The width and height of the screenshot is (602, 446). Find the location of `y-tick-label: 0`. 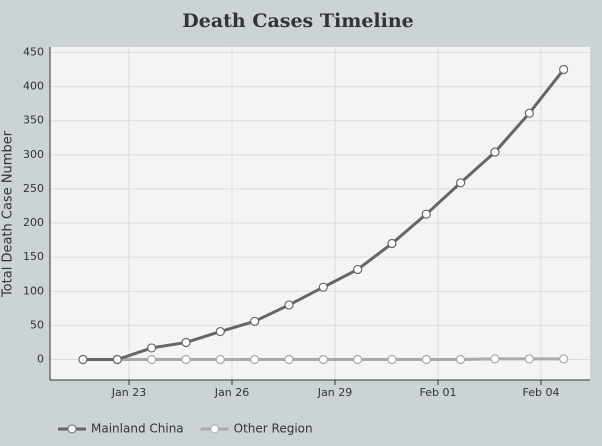

y-tick-label: 0 is located at coordinates (40, 359).